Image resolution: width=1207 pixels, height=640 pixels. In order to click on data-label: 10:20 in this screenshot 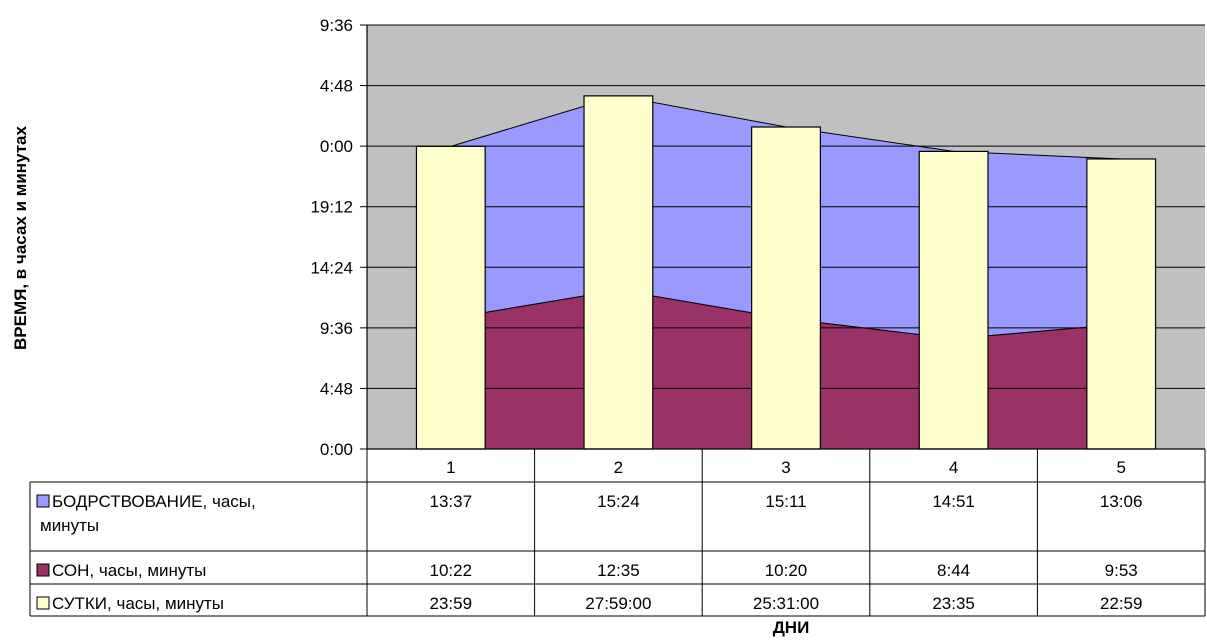, I will do `click(786, 570)`.